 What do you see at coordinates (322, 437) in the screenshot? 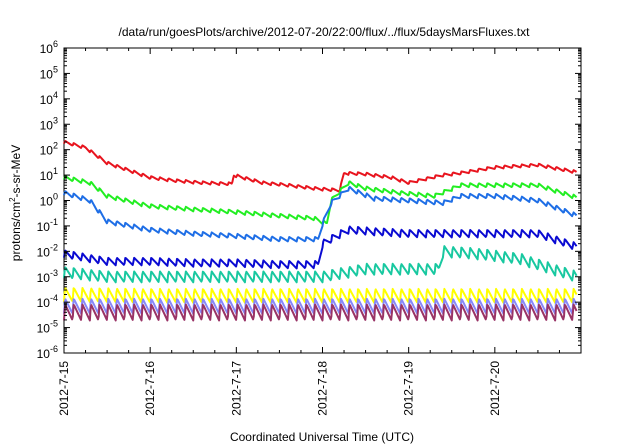
I see `x-axis-title: Coordinated Universal Time (UTC)` at bounding box center [322, 437].